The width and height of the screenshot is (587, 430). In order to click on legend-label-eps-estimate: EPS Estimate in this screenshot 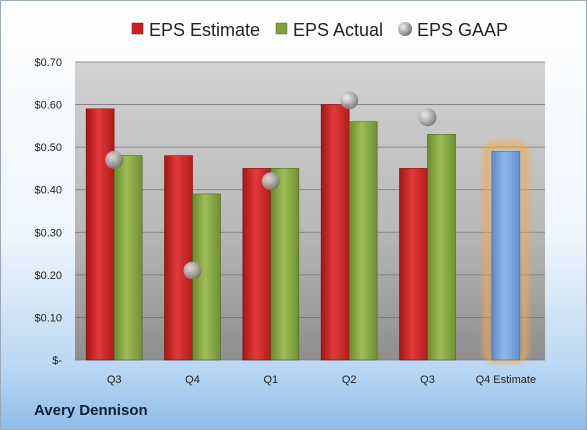, I will do `click(204, 30)`.